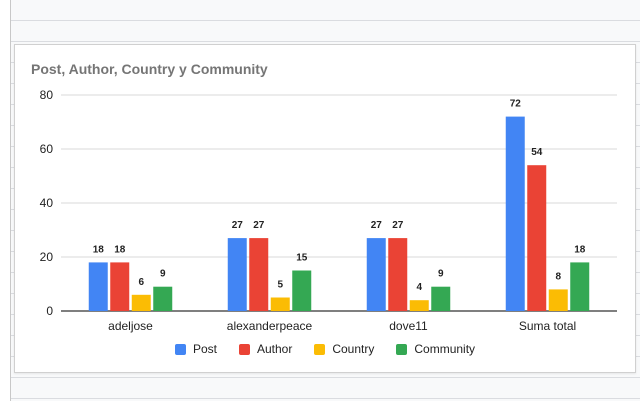 This screenshot has height=401, width=640. I want to click on chart-legend: Post Author Country Community, so click(325, 349).